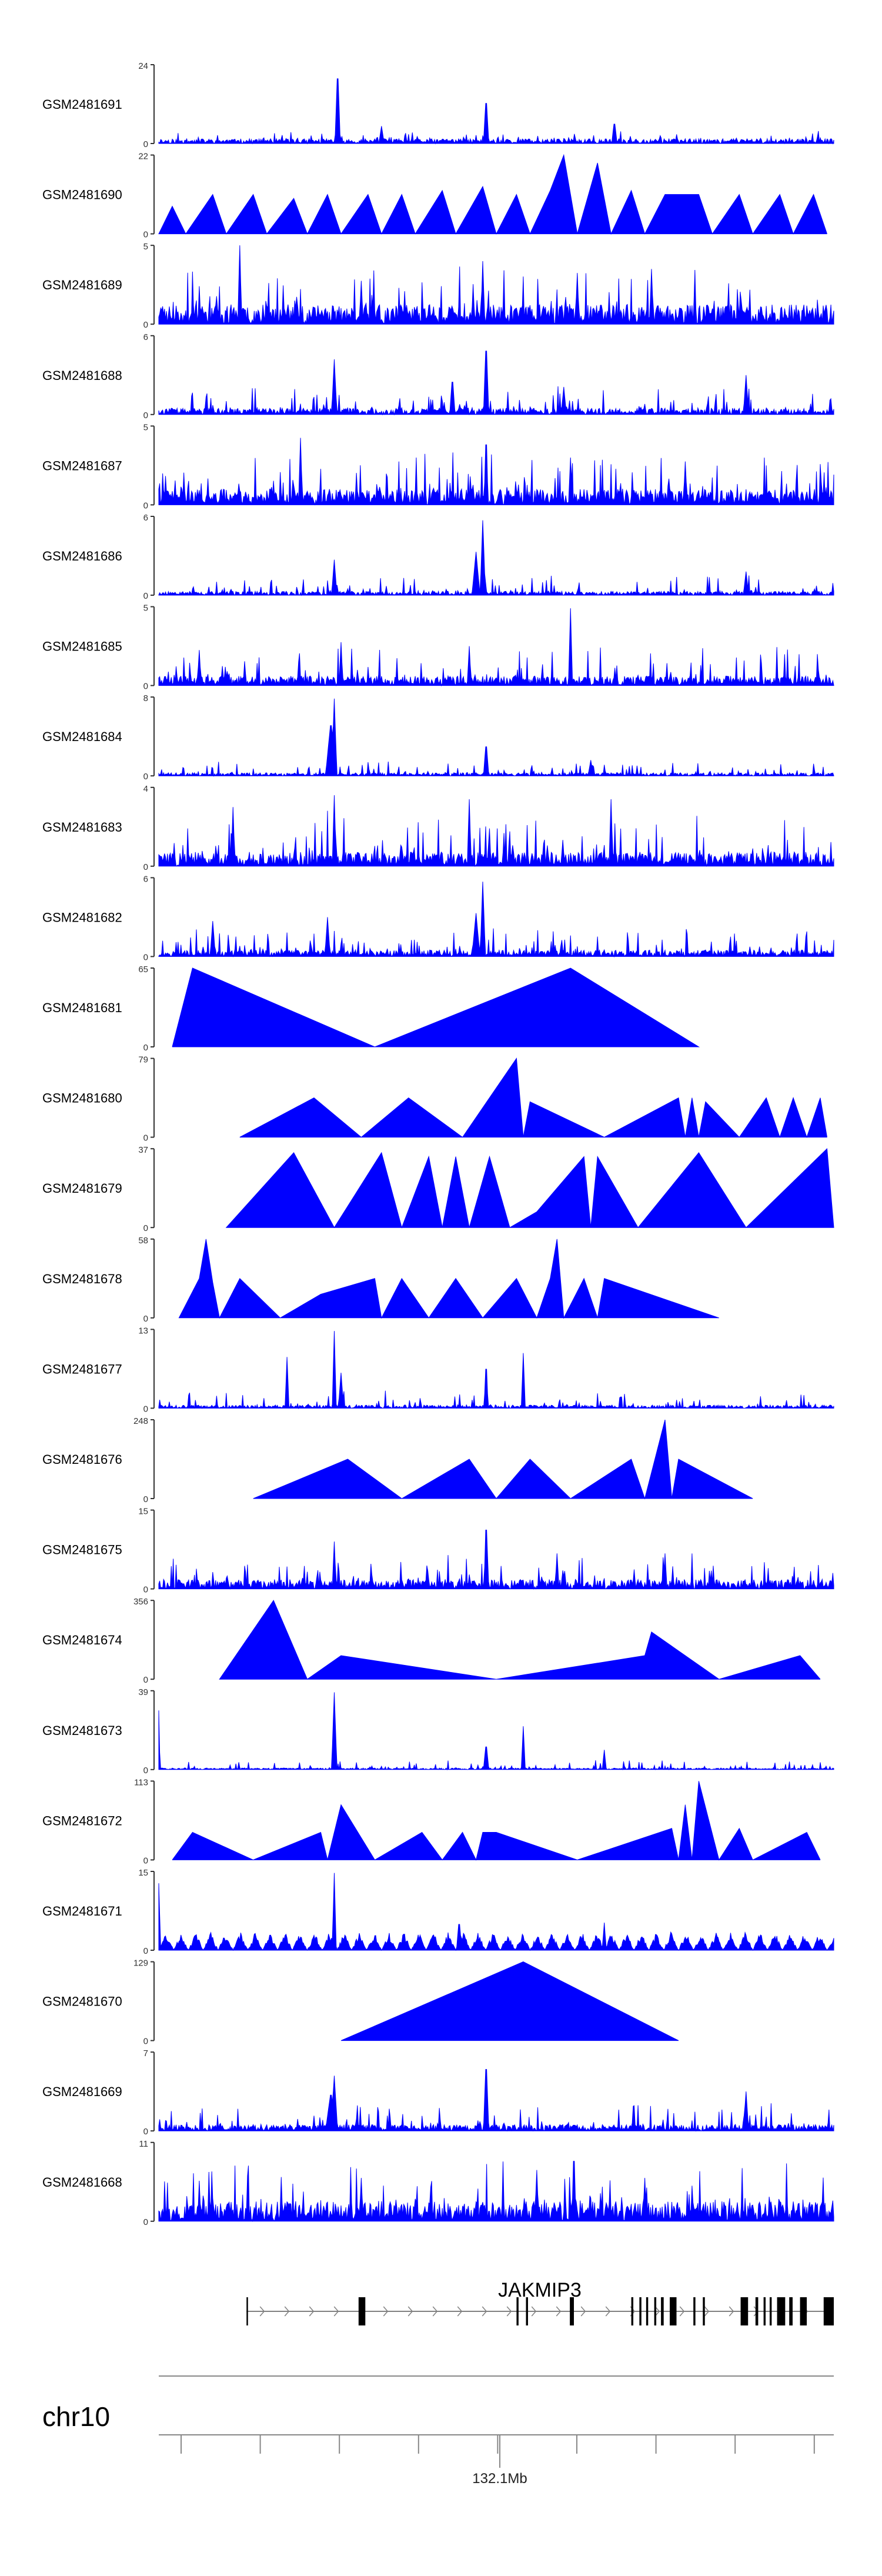  I want to click on track-label: GSM2481678, so click(82, 1279).